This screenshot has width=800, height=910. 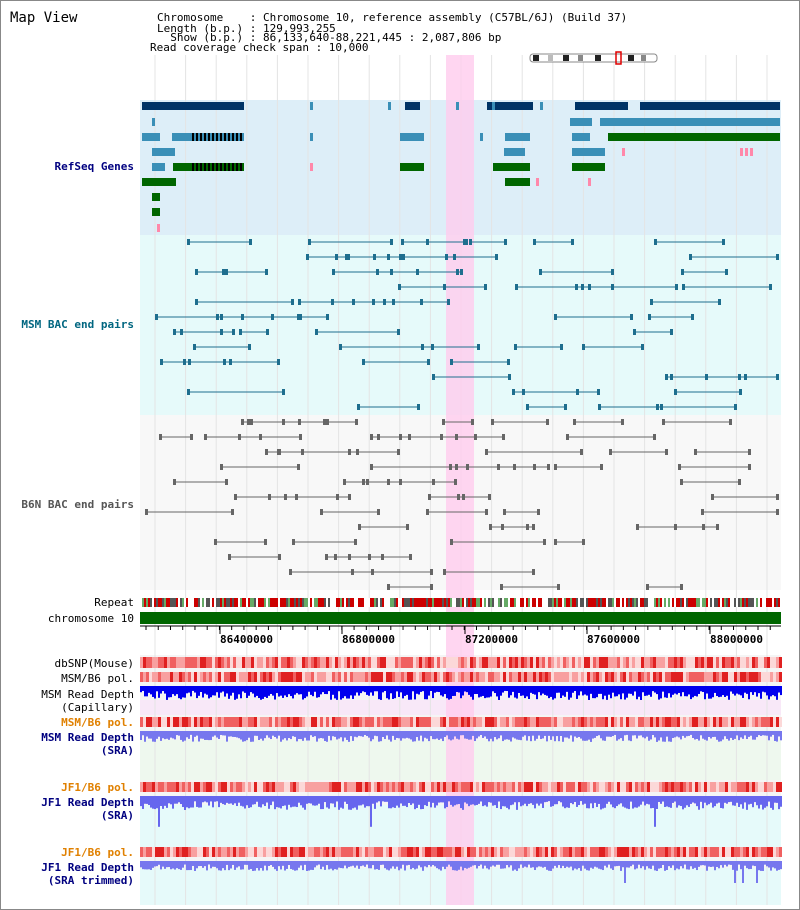 I want to click on b6n-bac-end-pairs-label: B6N BAC end pairs, so click(x=77, y=504).